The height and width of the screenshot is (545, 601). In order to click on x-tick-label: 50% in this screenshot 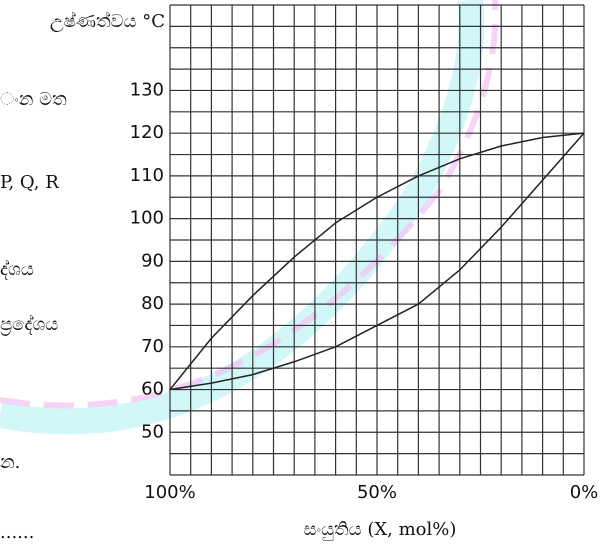, I will do `click(377, 492)`.